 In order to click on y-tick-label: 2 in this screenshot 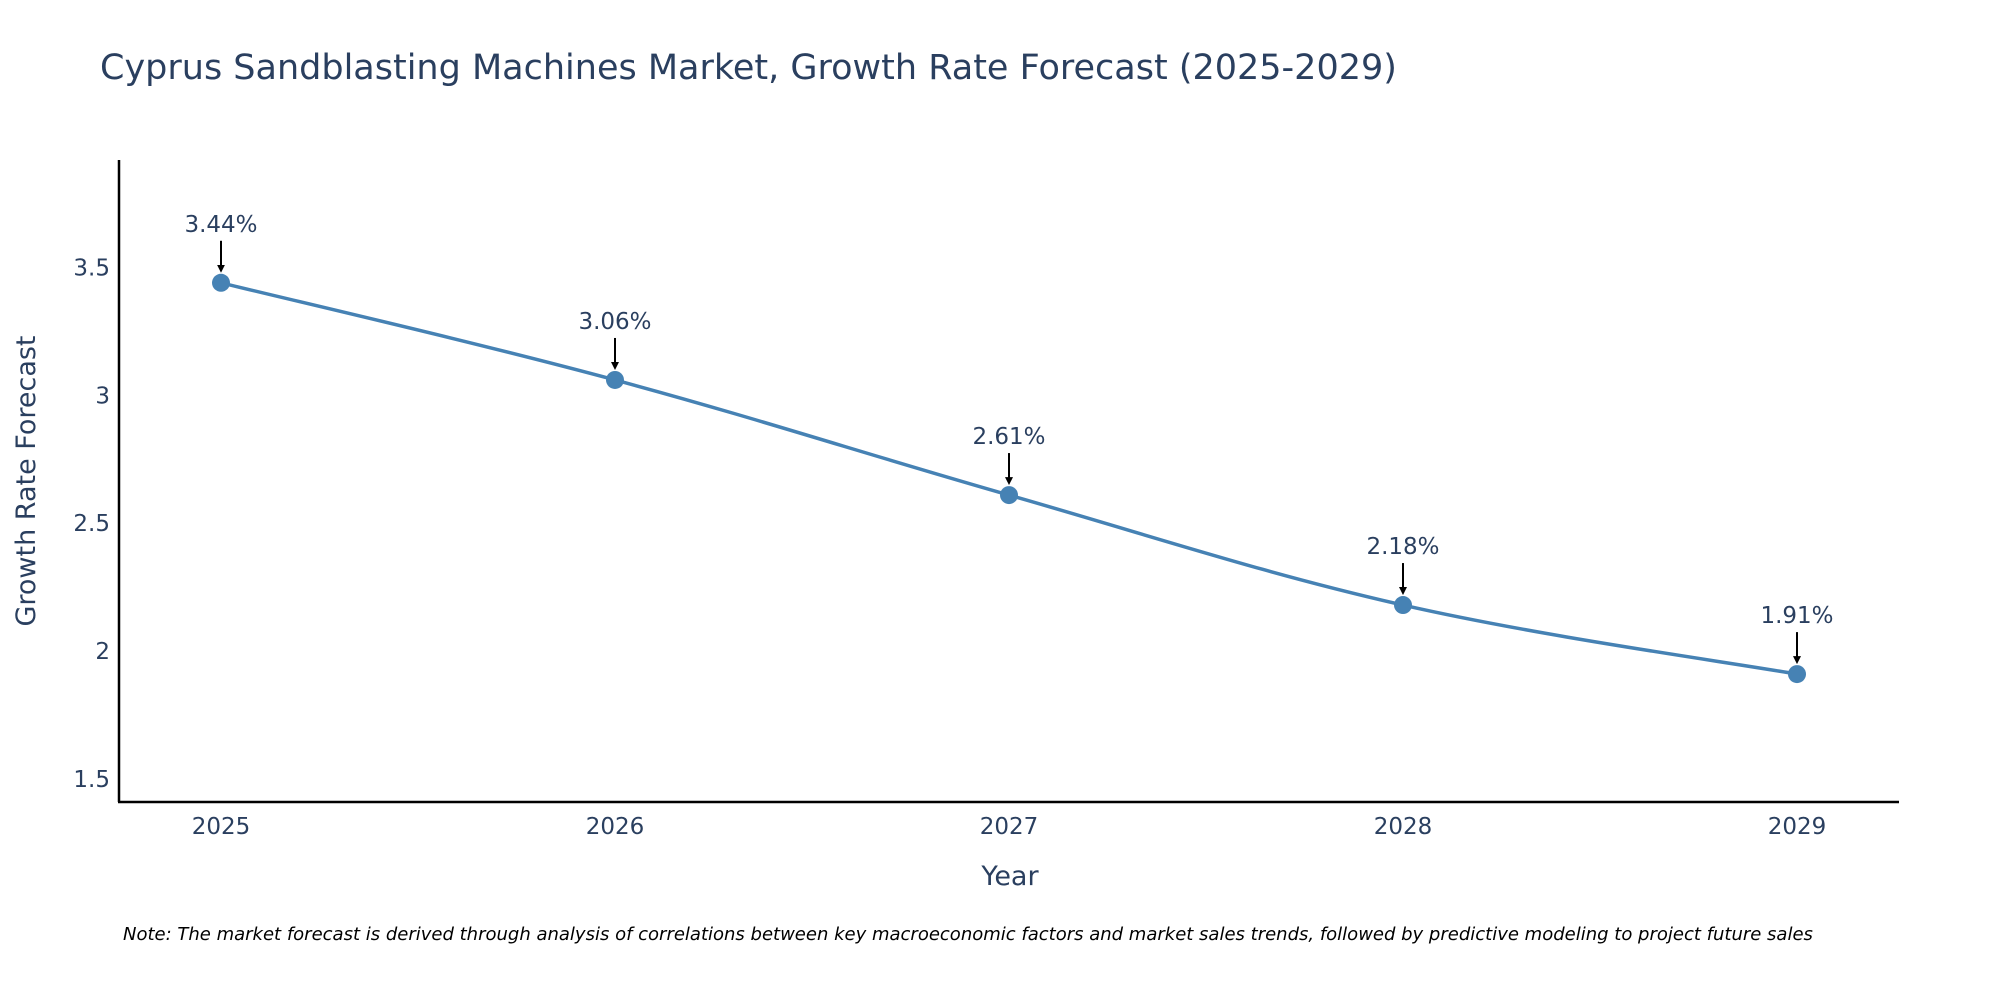, I will do `click(102, 652)`.